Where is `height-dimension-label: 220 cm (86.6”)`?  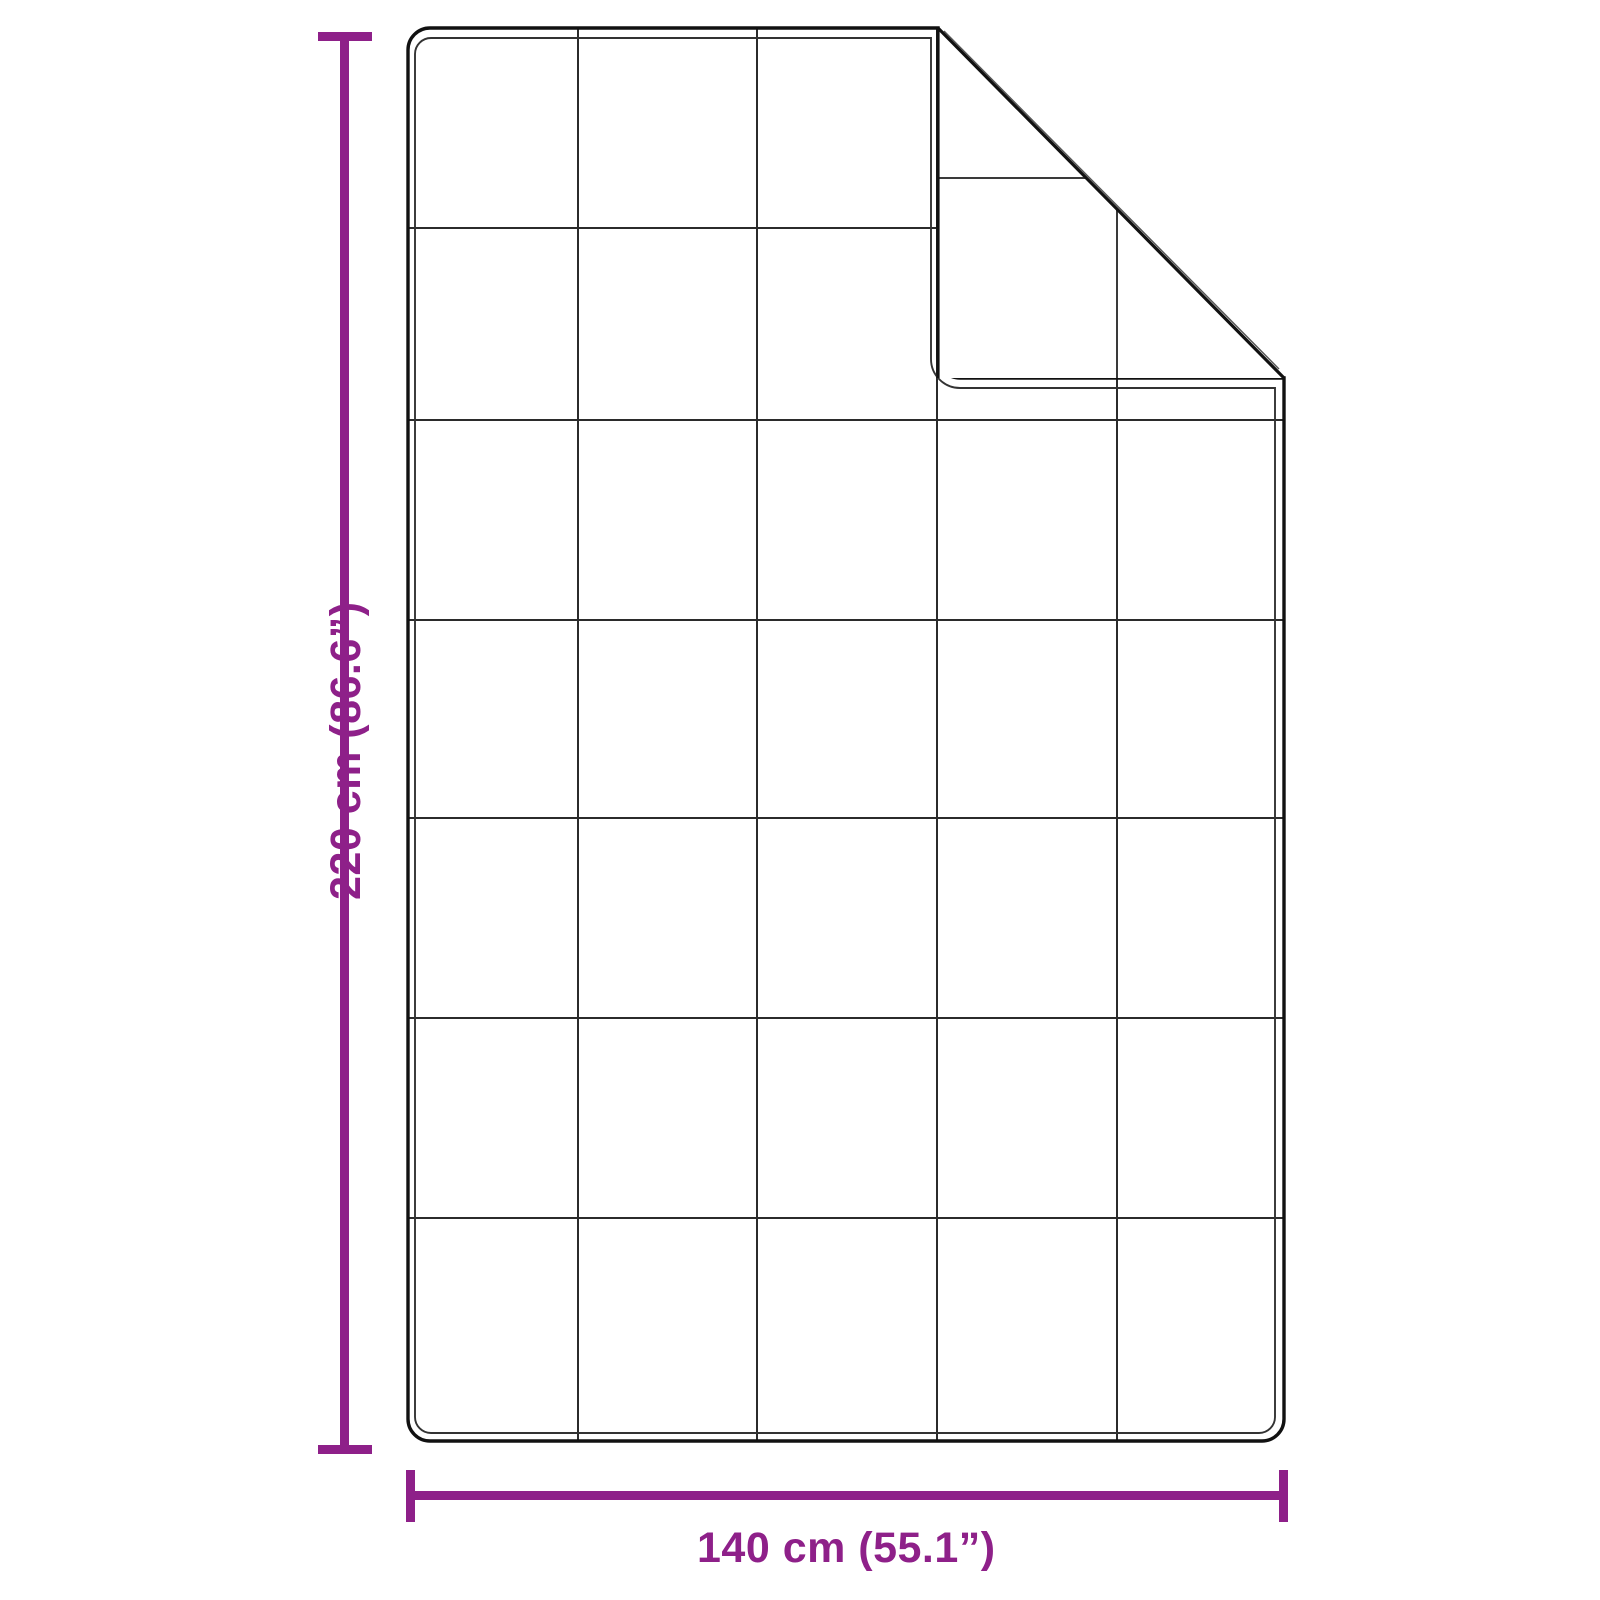
height-dimension-label: 220 cm (86.6”) is located at coordinates (346, 750).